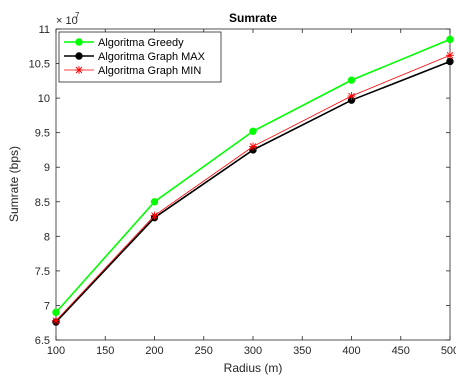 This screenshot has width=456, height=376. Describe the element at coordinates (77, 15) in the screenshot. I see `y-exponent-power: 7` at that location.